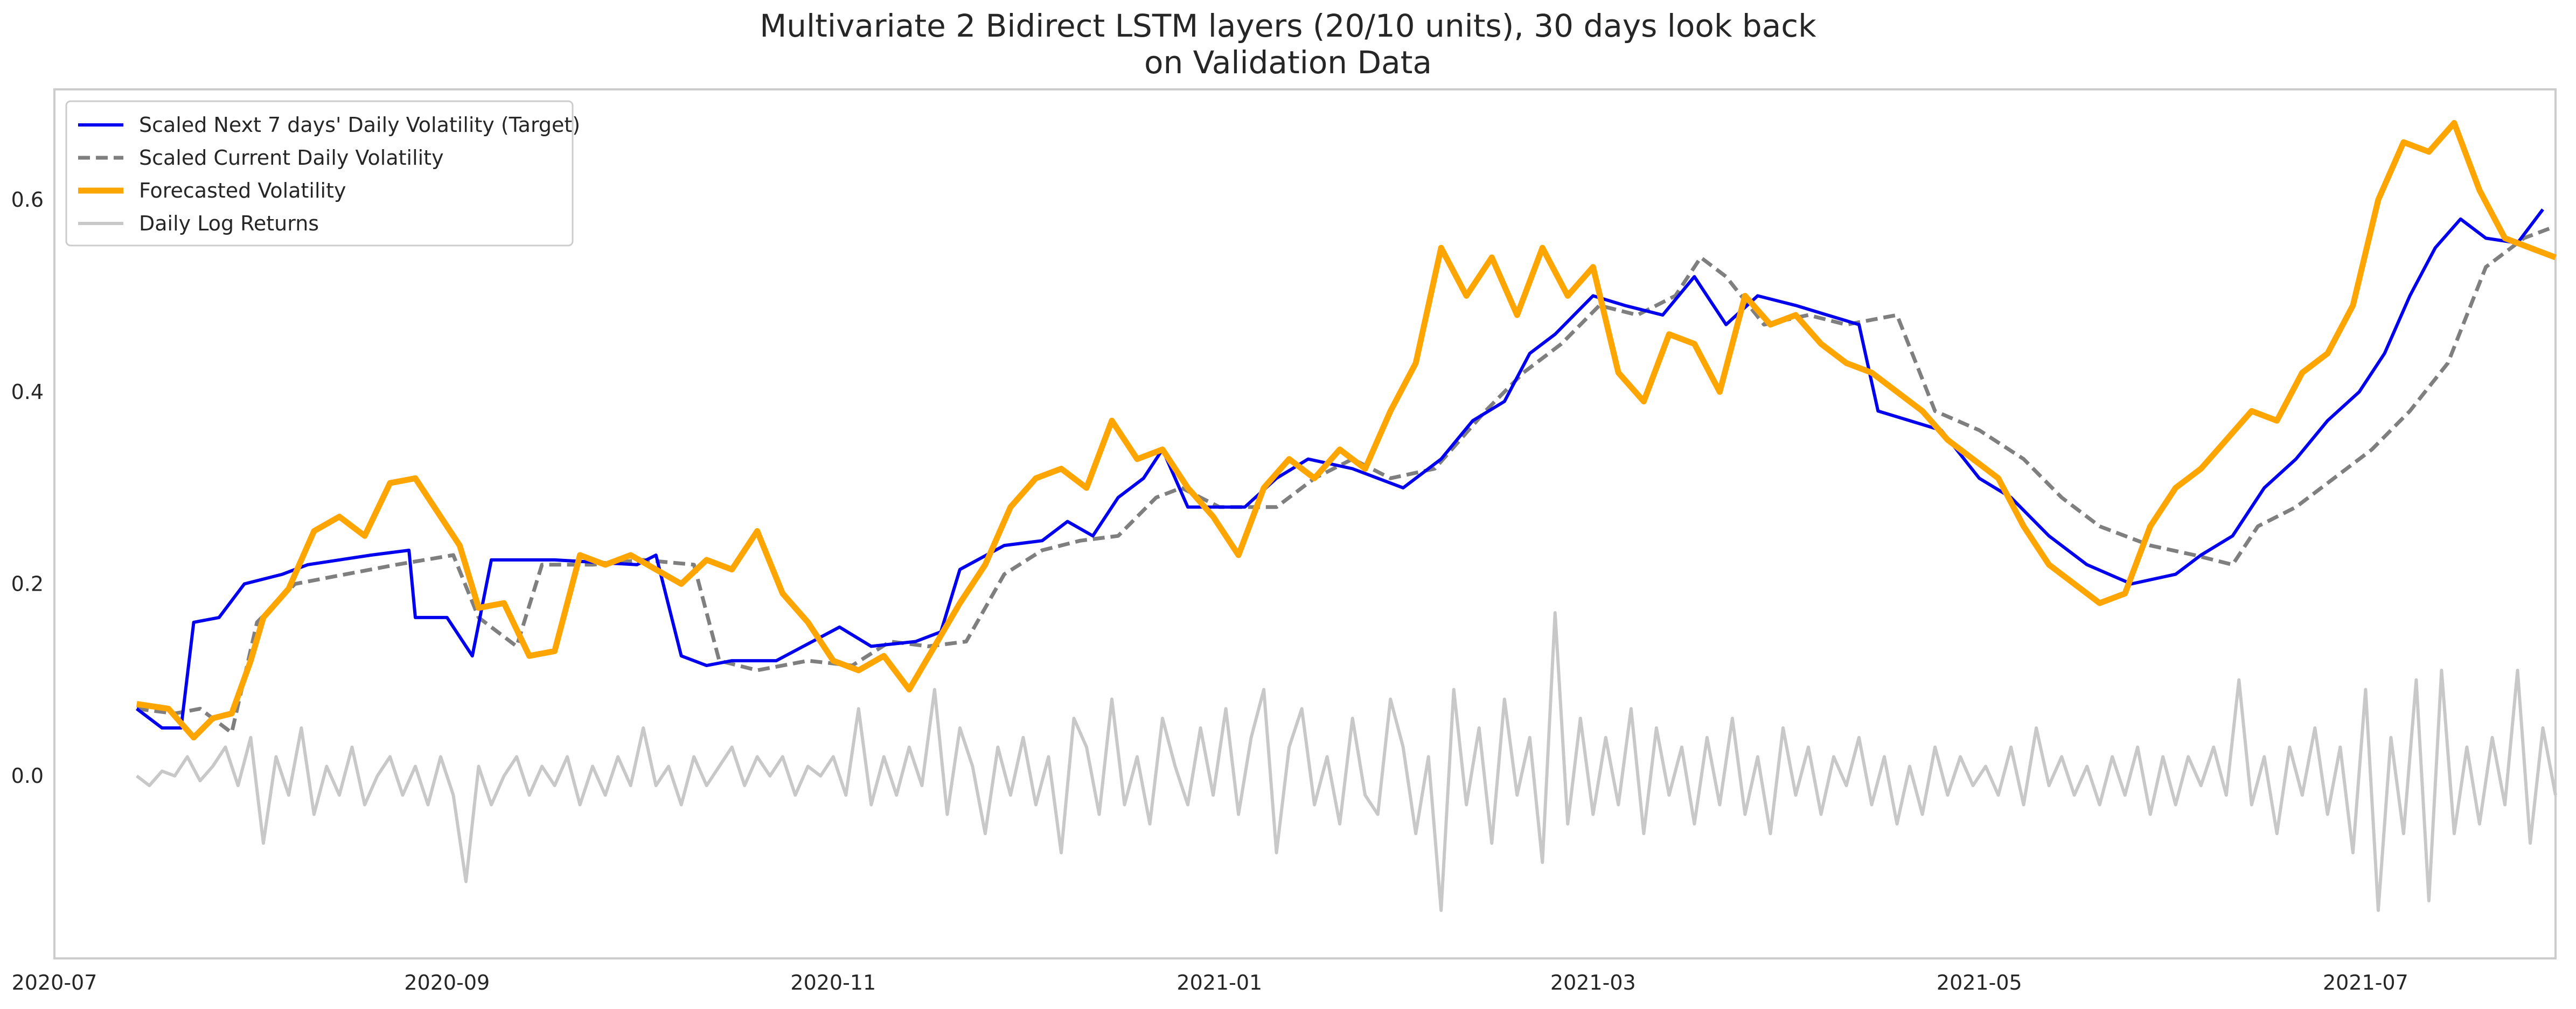  I want to click on legend-label-daily-log-returns: Daily Log Returns, so click(229, 223).